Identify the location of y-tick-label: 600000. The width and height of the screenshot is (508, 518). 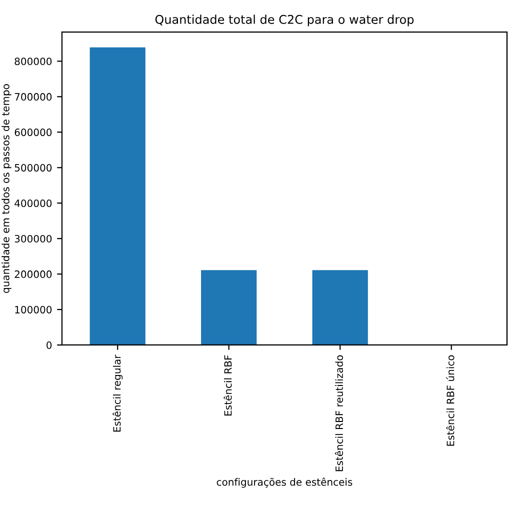
(33, 132).